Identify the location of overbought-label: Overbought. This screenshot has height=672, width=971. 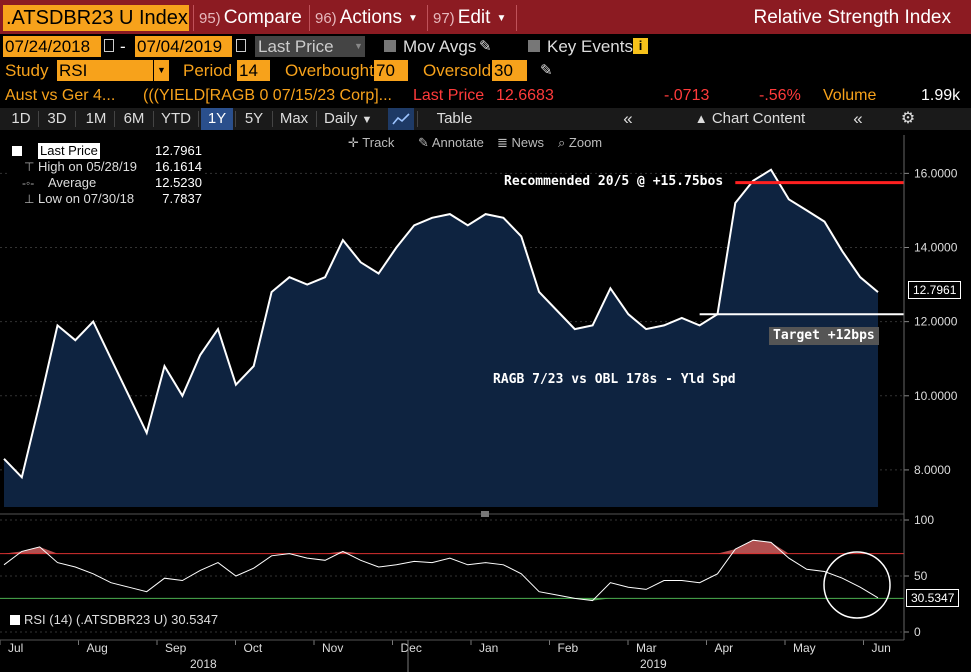
(329, 70).